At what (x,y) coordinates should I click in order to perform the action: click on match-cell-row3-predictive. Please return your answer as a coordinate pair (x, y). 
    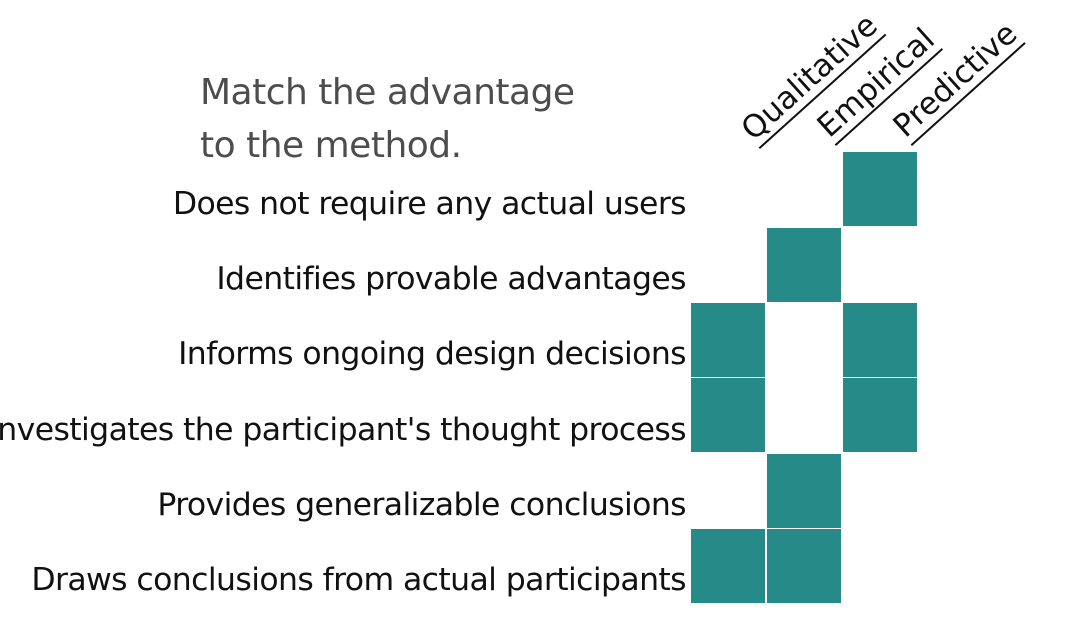
    Looking at the image, I should click on (880, 340).